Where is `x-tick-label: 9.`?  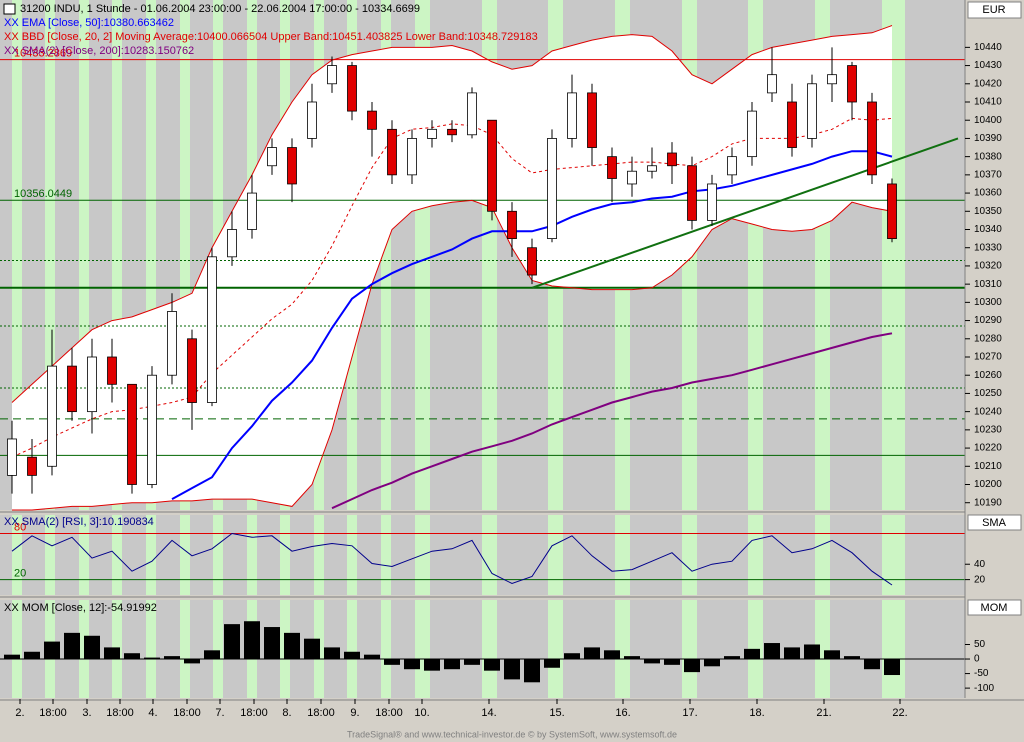 x-tick-label: 9. is located at coordinates (354, 713).